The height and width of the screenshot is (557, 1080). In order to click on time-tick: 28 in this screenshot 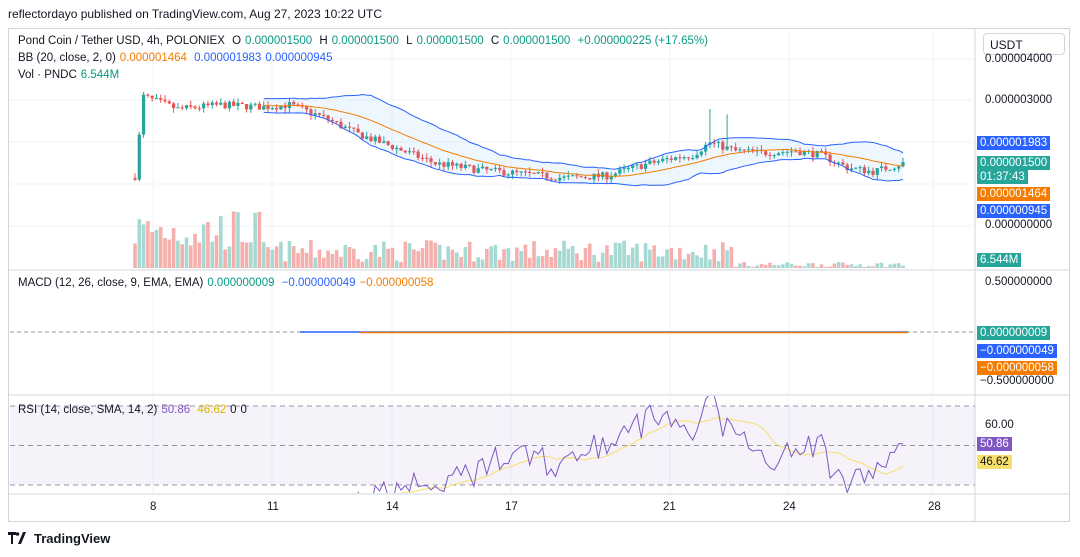, I will do `click(934, 507)`.